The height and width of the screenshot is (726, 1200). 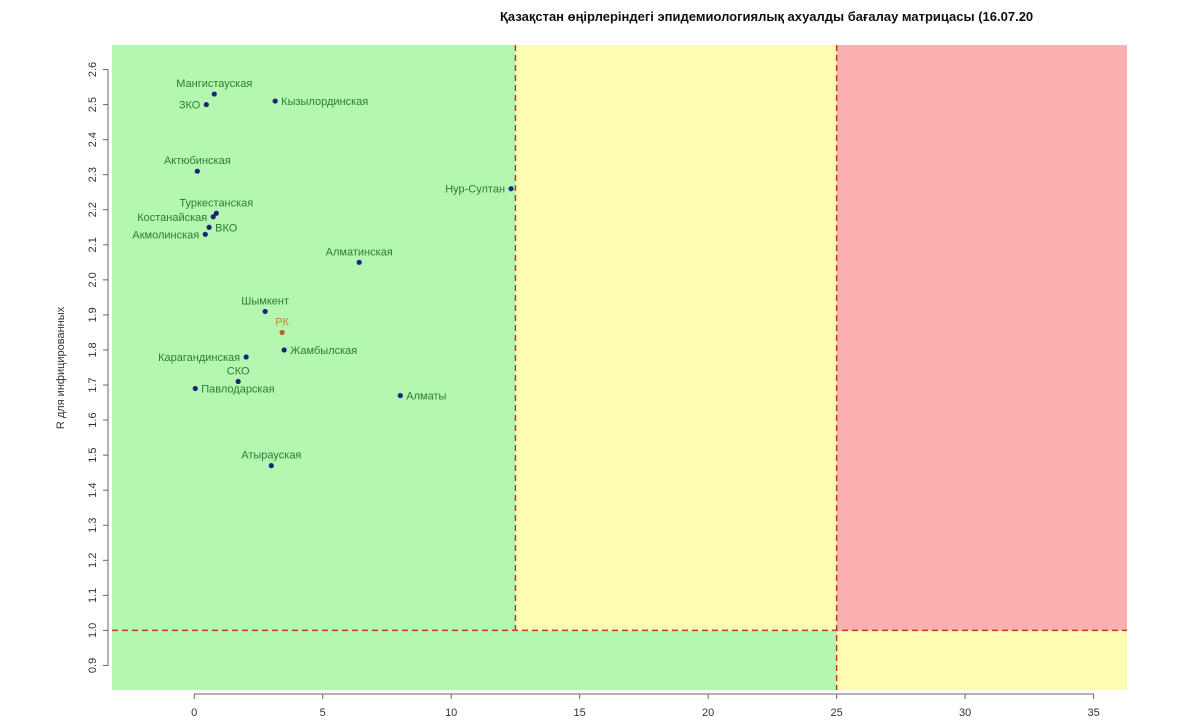 I want to click on x-tick-label: 30, so click(x=965, y=713).